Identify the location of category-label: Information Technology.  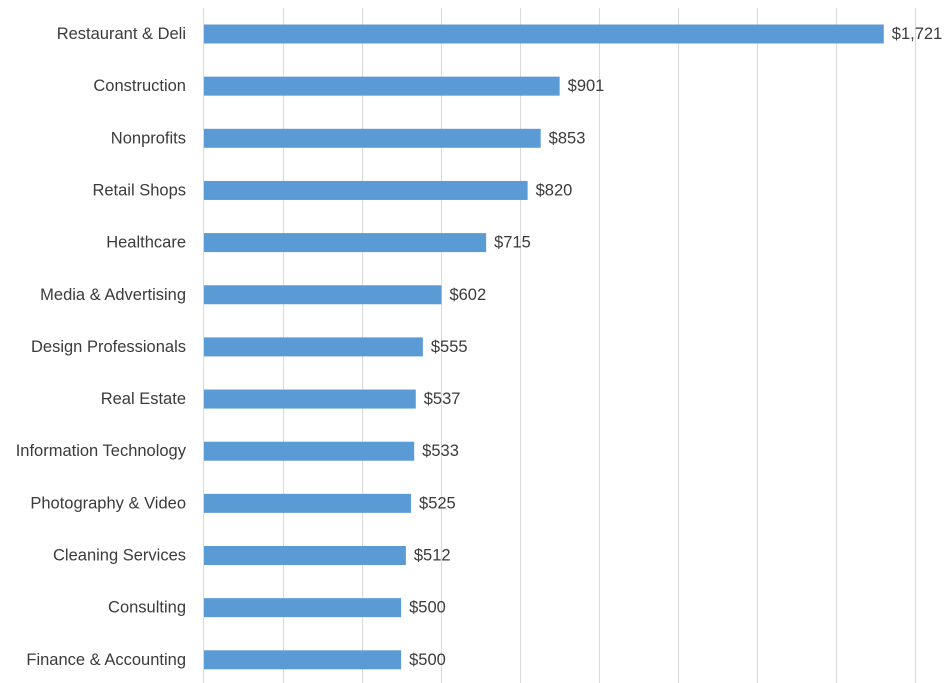
(101, 451).